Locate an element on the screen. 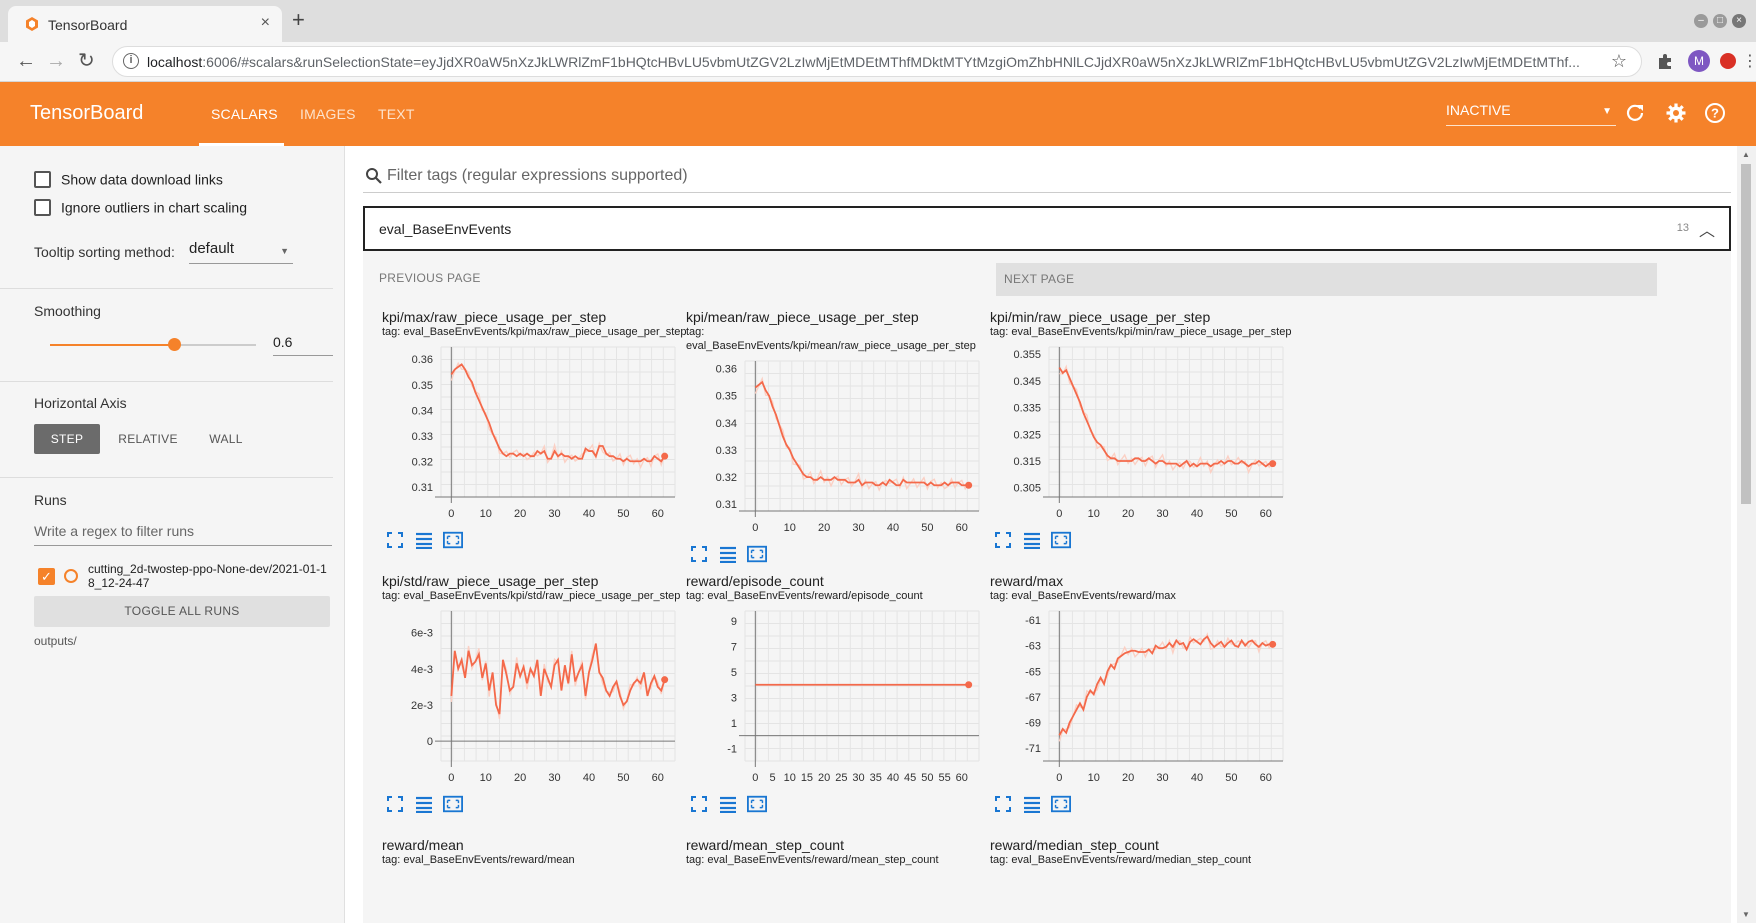 This screenshot has width=1756, height=923. ignore-outliers-label: Ignore outliers in chart scaling is located at coordinates (154, 207).